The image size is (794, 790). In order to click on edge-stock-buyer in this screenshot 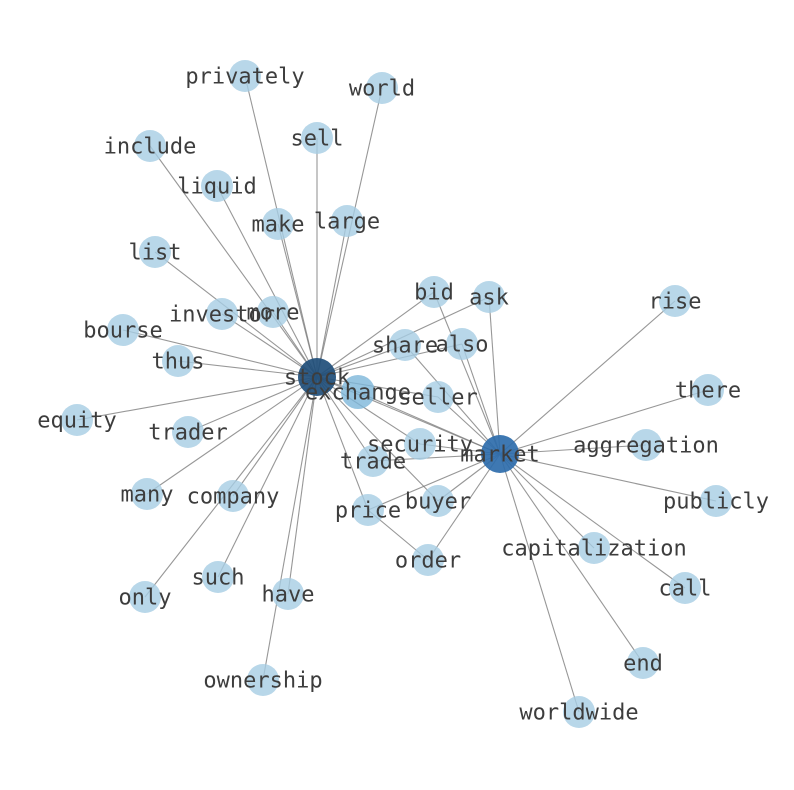, I will do `click(377, 439)`.